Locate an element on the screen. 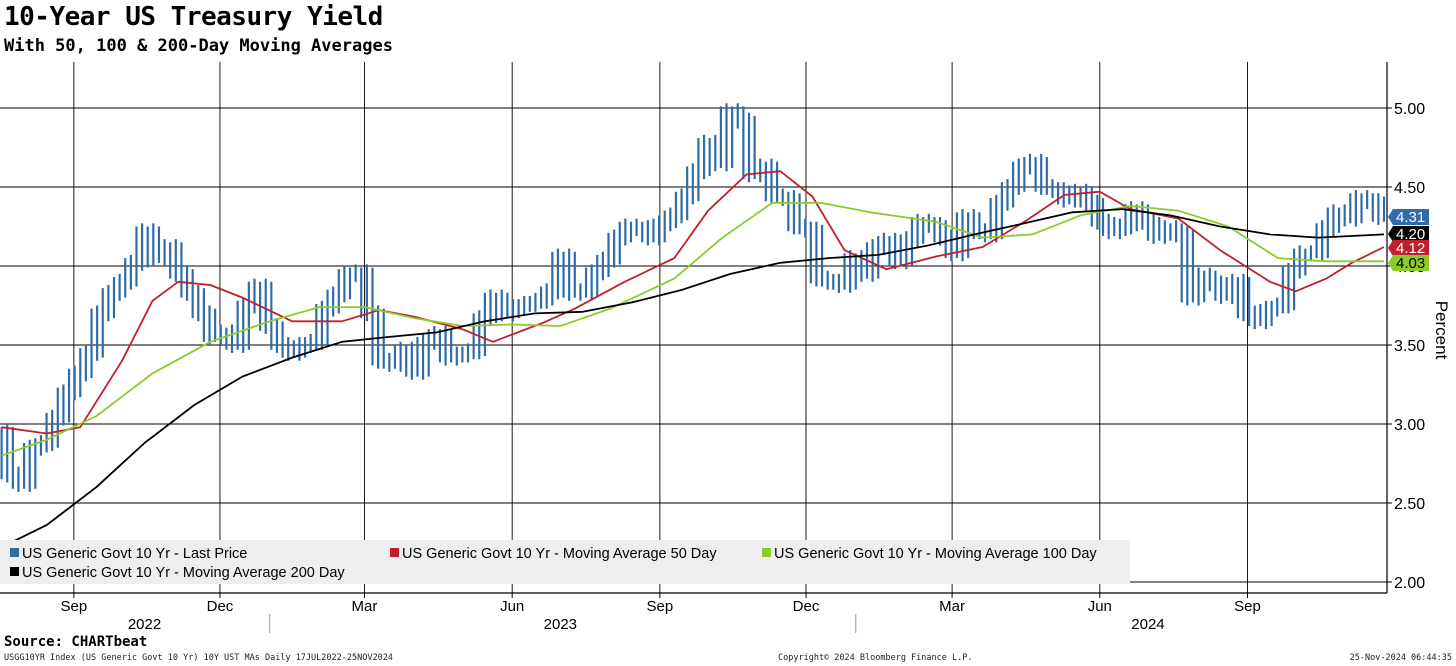  last-value-tag-ma200 is located at coordinates (1408, 234).